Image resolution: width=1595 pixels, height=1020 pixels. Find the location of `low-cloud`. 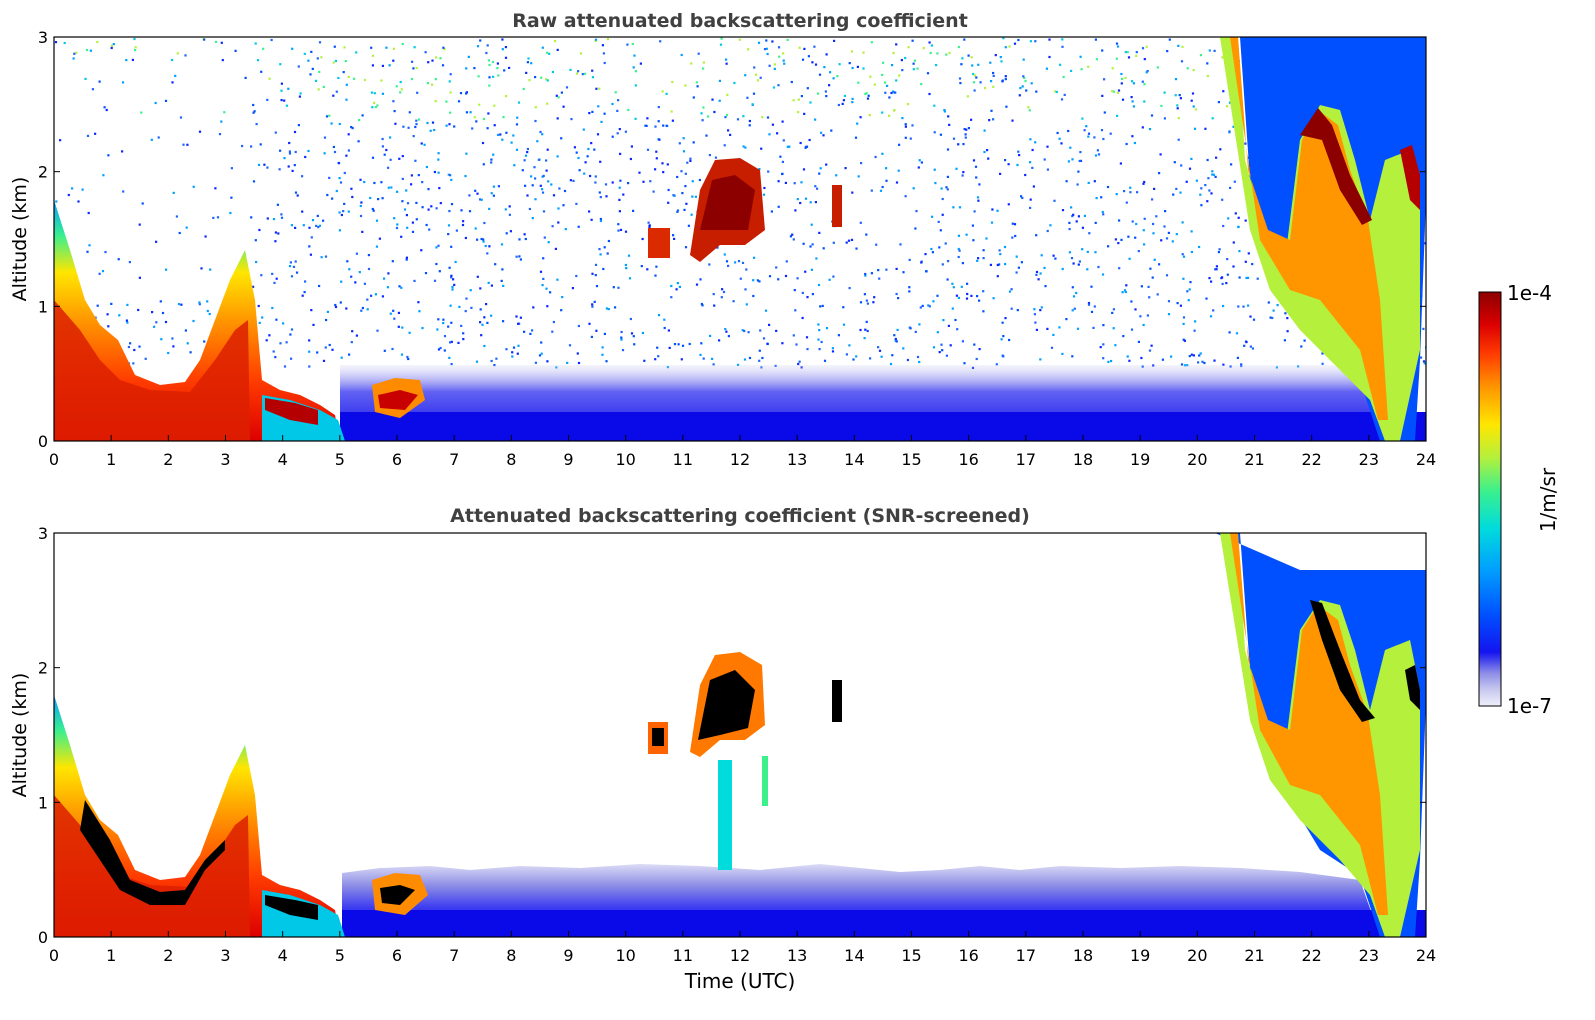

low-cloud is located at coordinates (398, 400).